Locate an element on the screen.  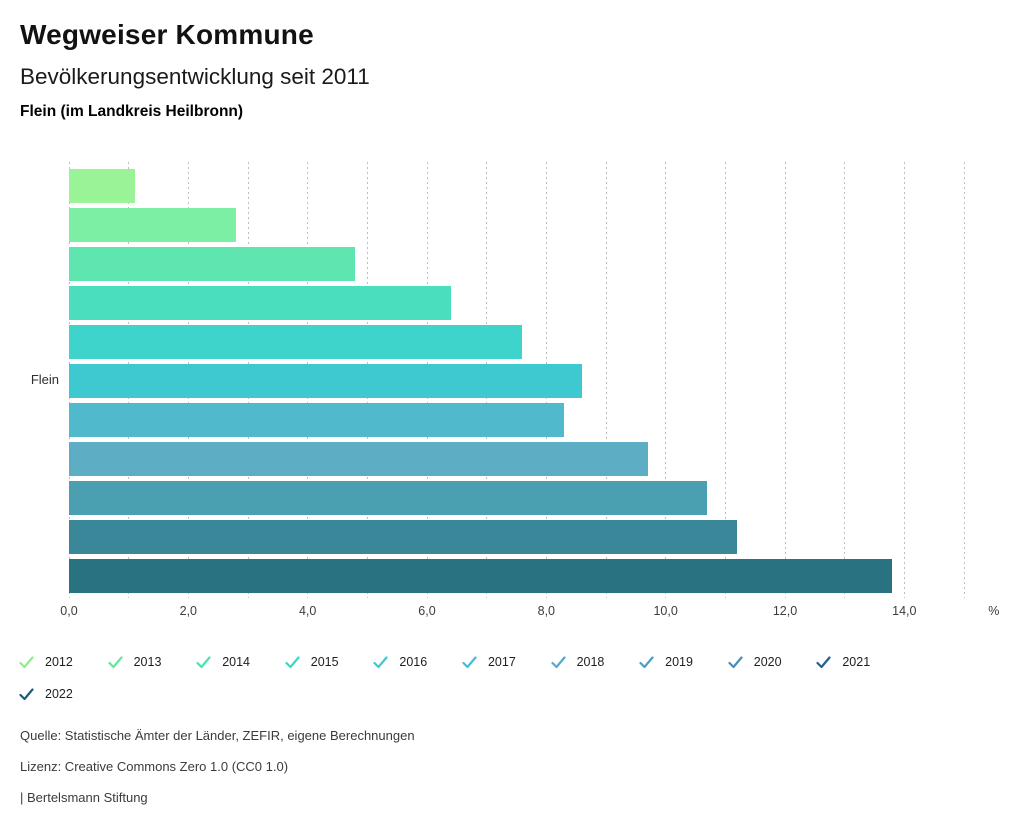
x-axis-unit: % is located at coordinates (994, 611).